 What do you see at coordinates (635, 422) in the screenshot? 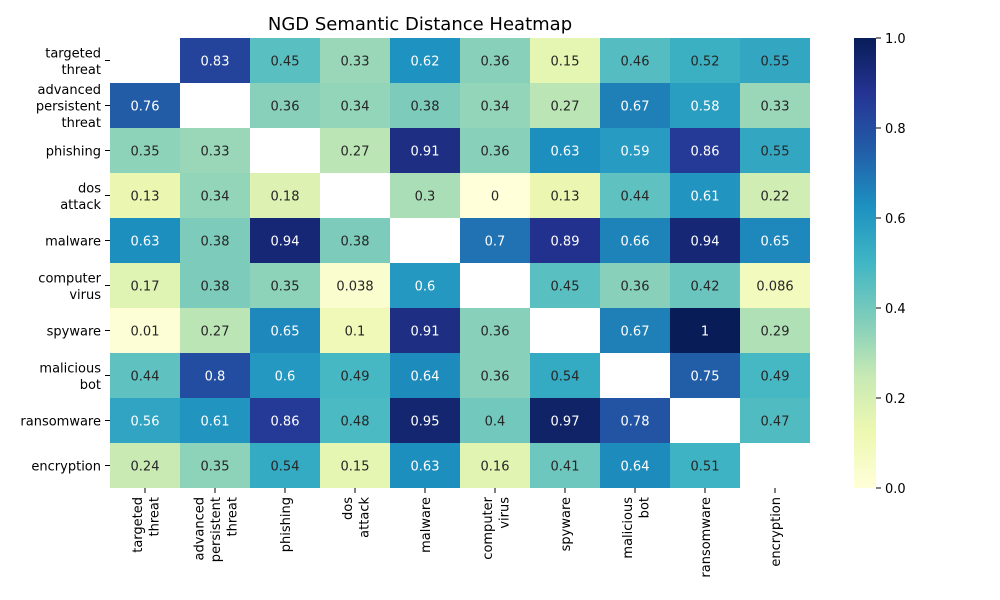
I see `cell-value-label: 0.78` at bounding box center [635, 422].